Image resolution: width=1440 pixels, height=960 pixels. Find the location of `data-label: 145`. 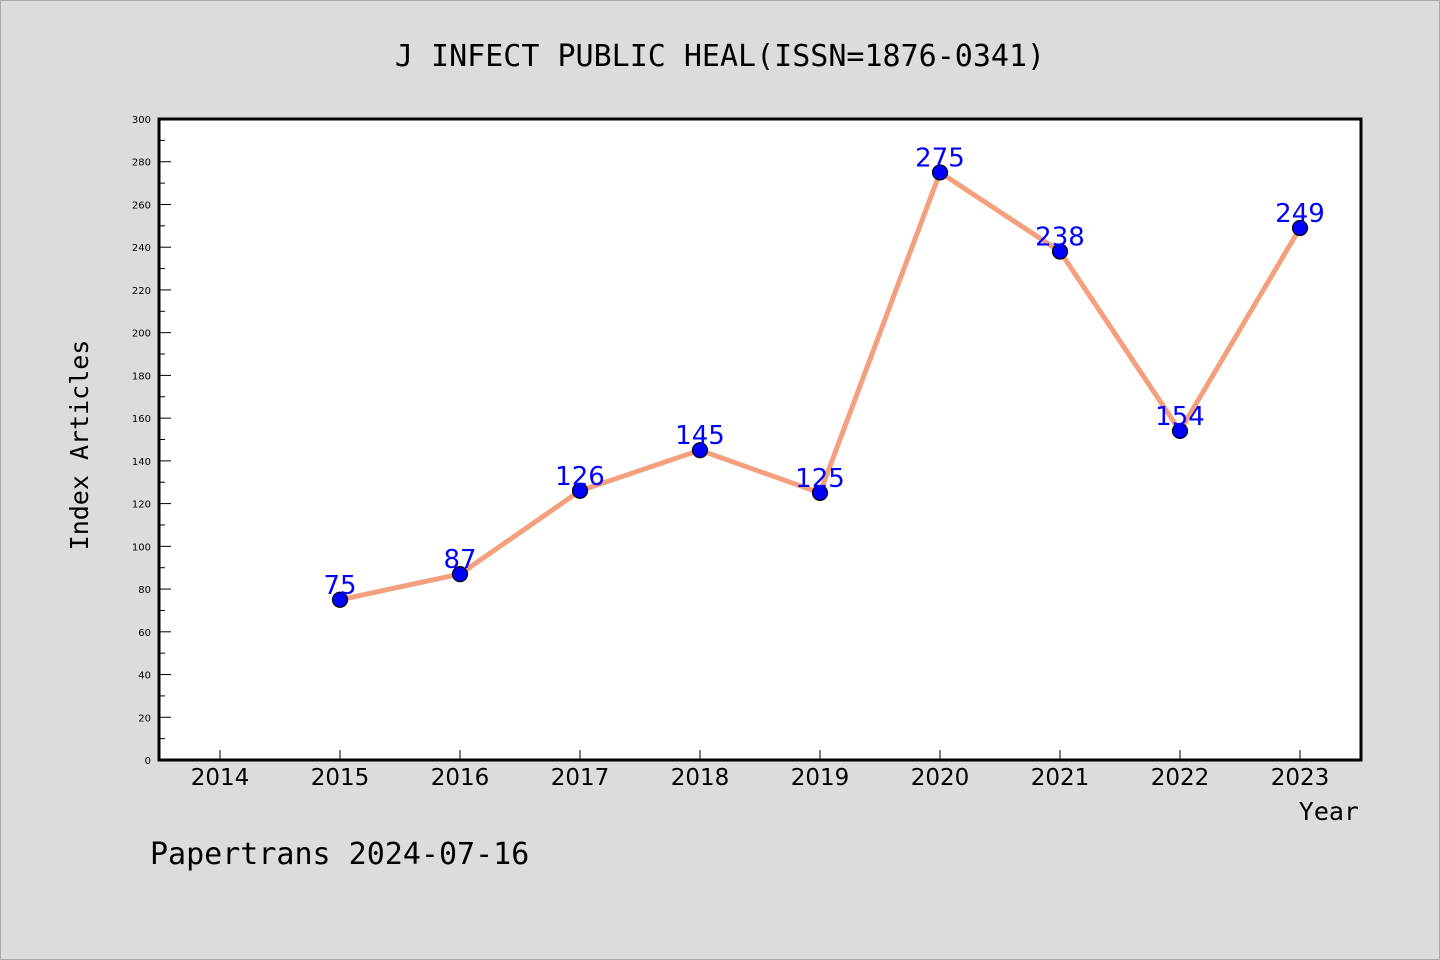

data-label: 145 is located at coordinates (700, 436).